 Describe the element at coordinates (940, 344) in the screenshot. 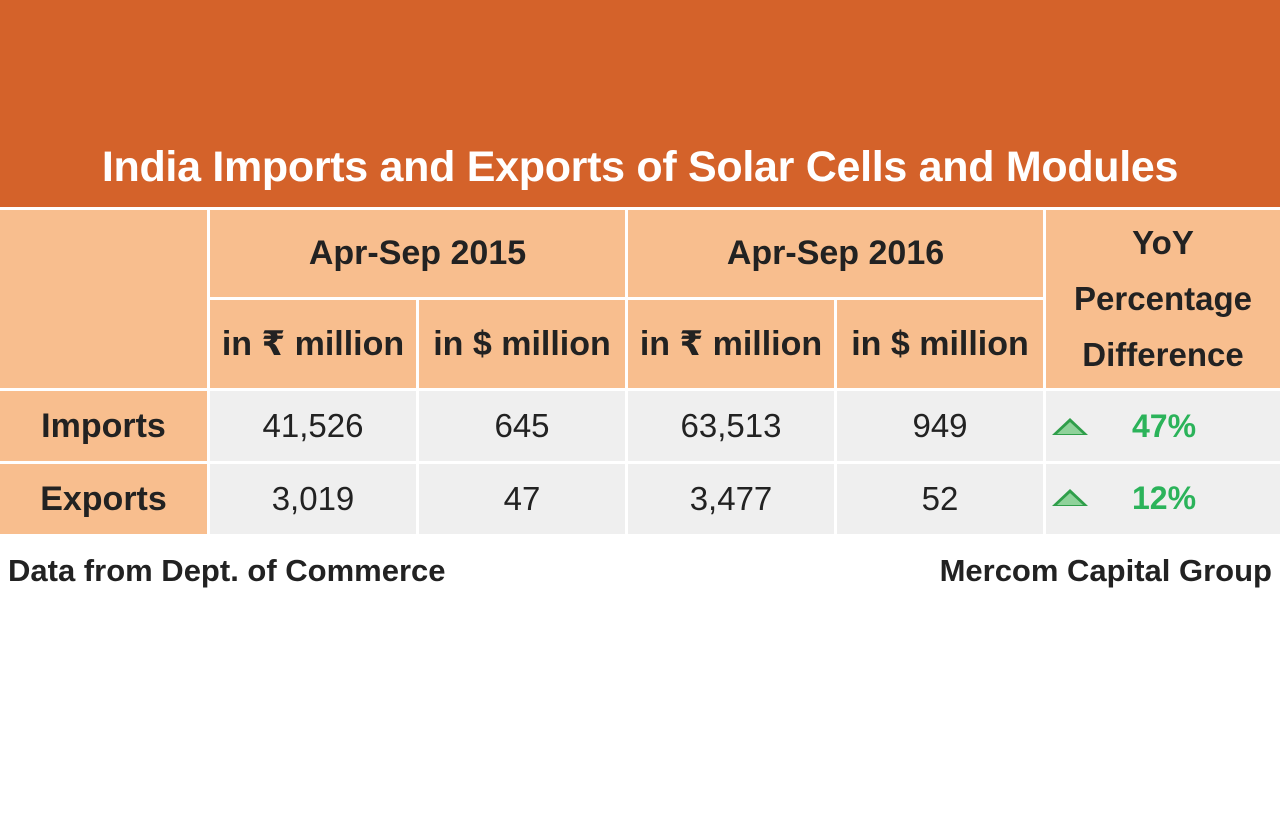

I see `unit-header-2016-usd: in $ million` at that location.